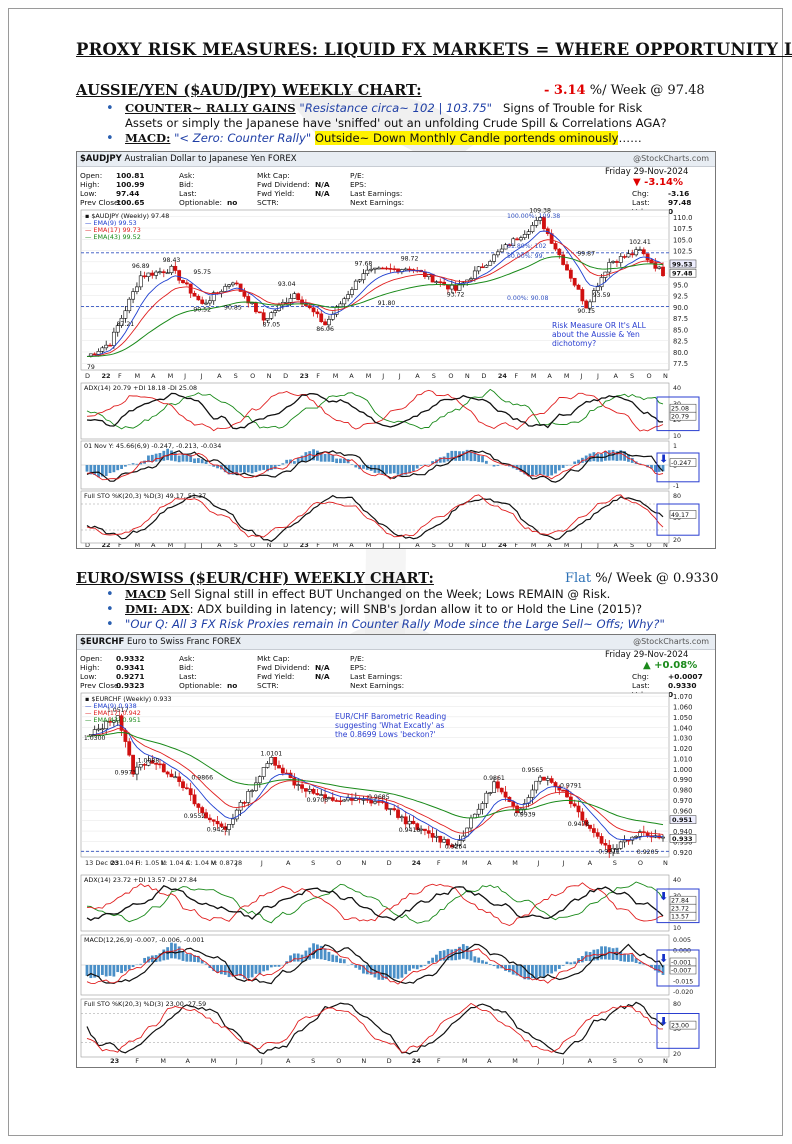 The image size is (792, 1144). I want to click on price-axis-label: 1.070, so click(682, 697).